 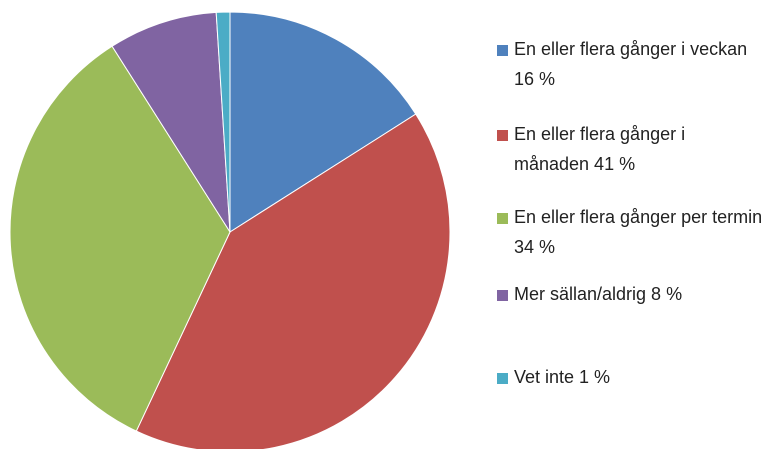 I want to click on legend-label: En eller flera gånger i månaden 41 %, so click(x=600, y=149).